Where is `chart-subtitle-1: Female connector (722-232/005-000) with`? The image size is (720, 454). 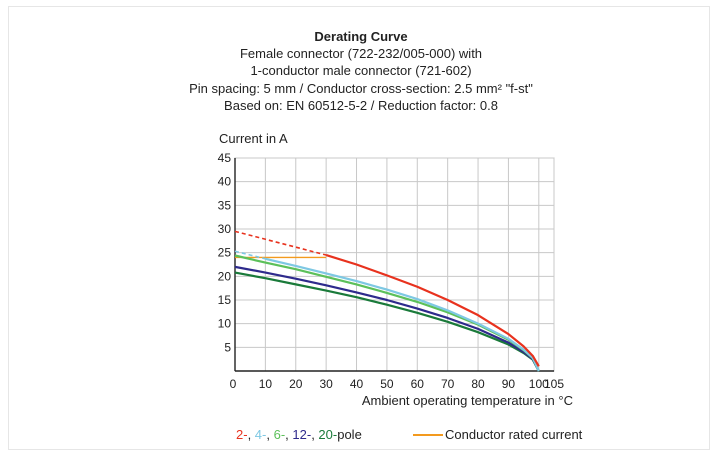
chart-subtitle-1: Female connector (722-232/005-000) with is located at coordinates (361, 53).